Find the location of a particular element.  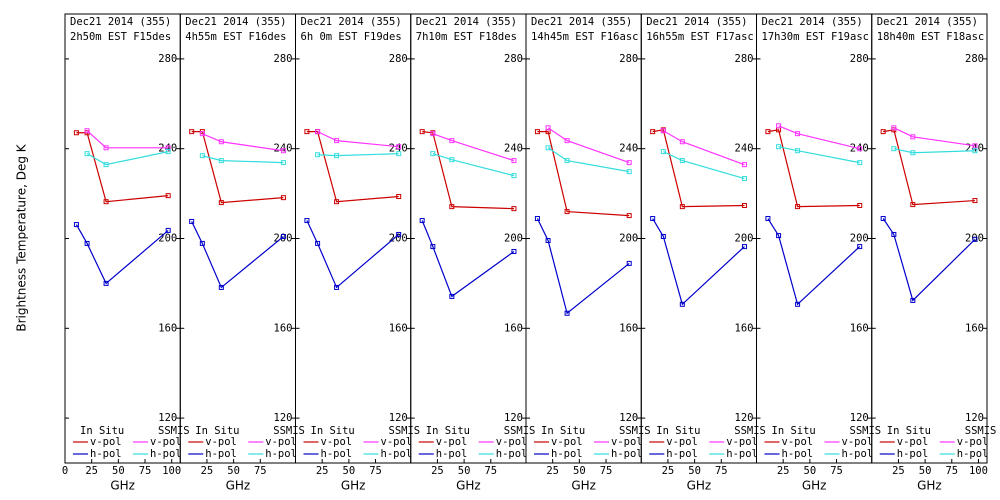

titles: Dec21 2014 (355) 7h10m EST F18des is located at coordinates (466, 29).